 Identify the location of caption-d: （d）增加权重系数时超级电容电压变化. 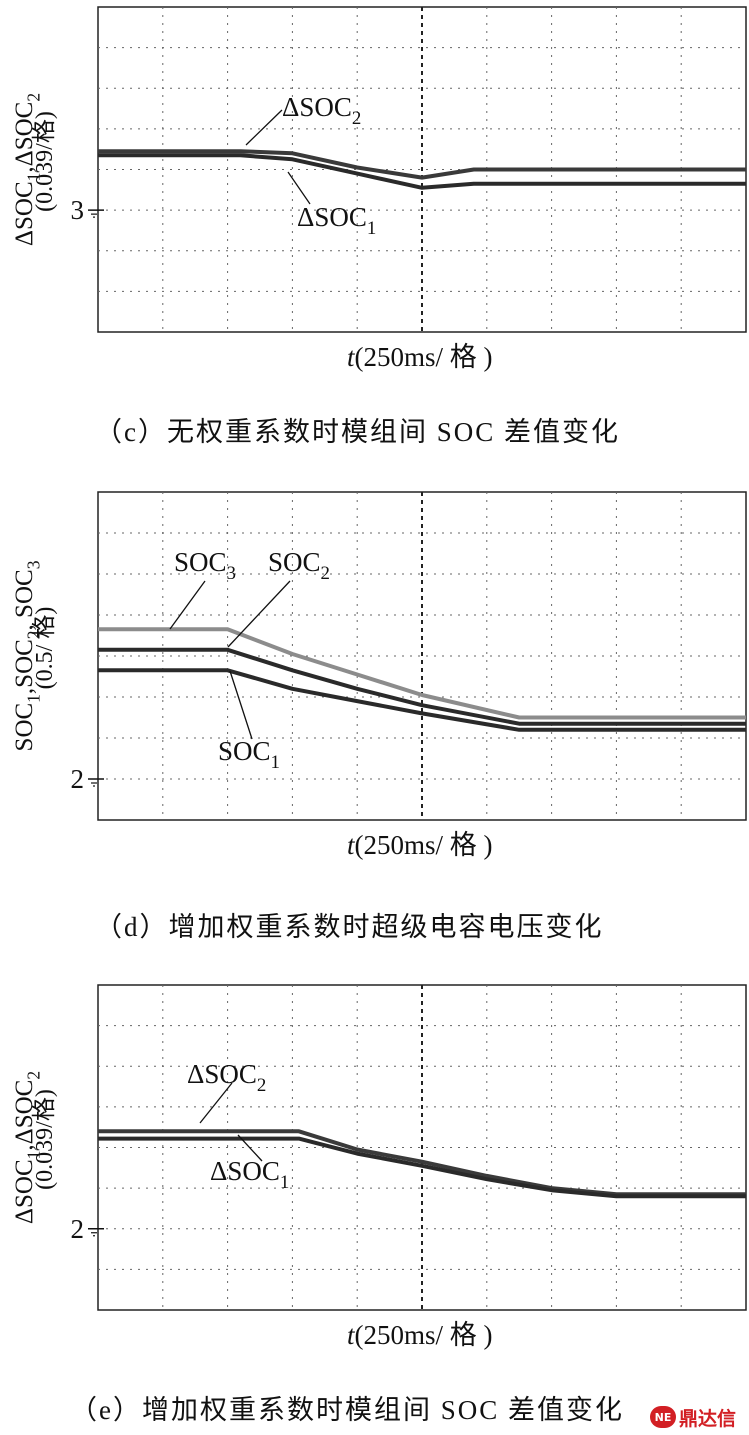
(349, 927).